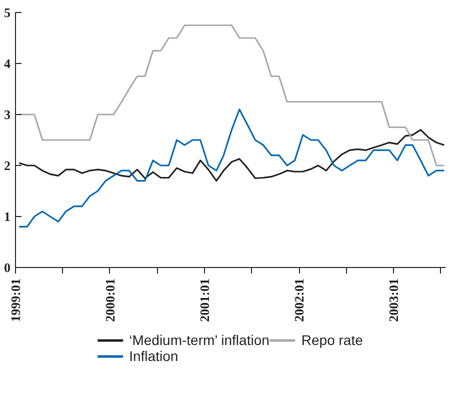 The image size is (472, 405). I want to click on y-tick-label: 1, so click(7, 216).